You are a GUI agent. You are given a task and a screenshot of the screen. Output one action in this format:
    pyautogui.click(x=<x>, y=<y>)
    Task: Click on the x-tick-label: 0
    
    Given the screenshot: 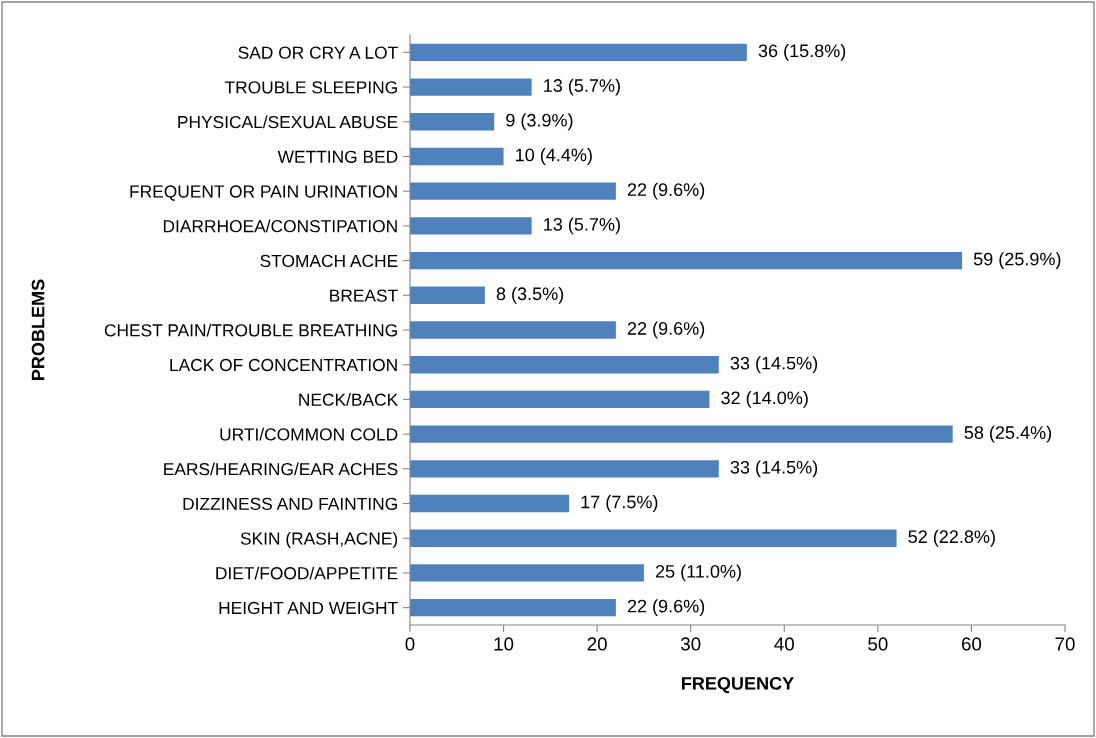 What is the action you would take?
    pyautogui.click(x=410, y=644)
    